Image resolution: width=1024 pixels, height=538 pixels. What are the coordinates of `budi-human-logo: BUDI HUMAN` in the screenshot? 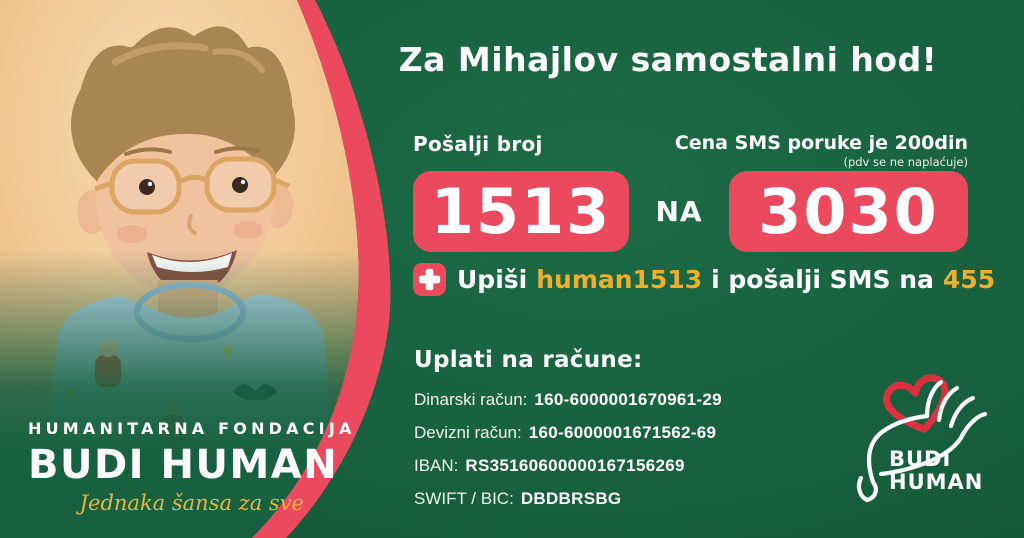 It's located at (921, 432).